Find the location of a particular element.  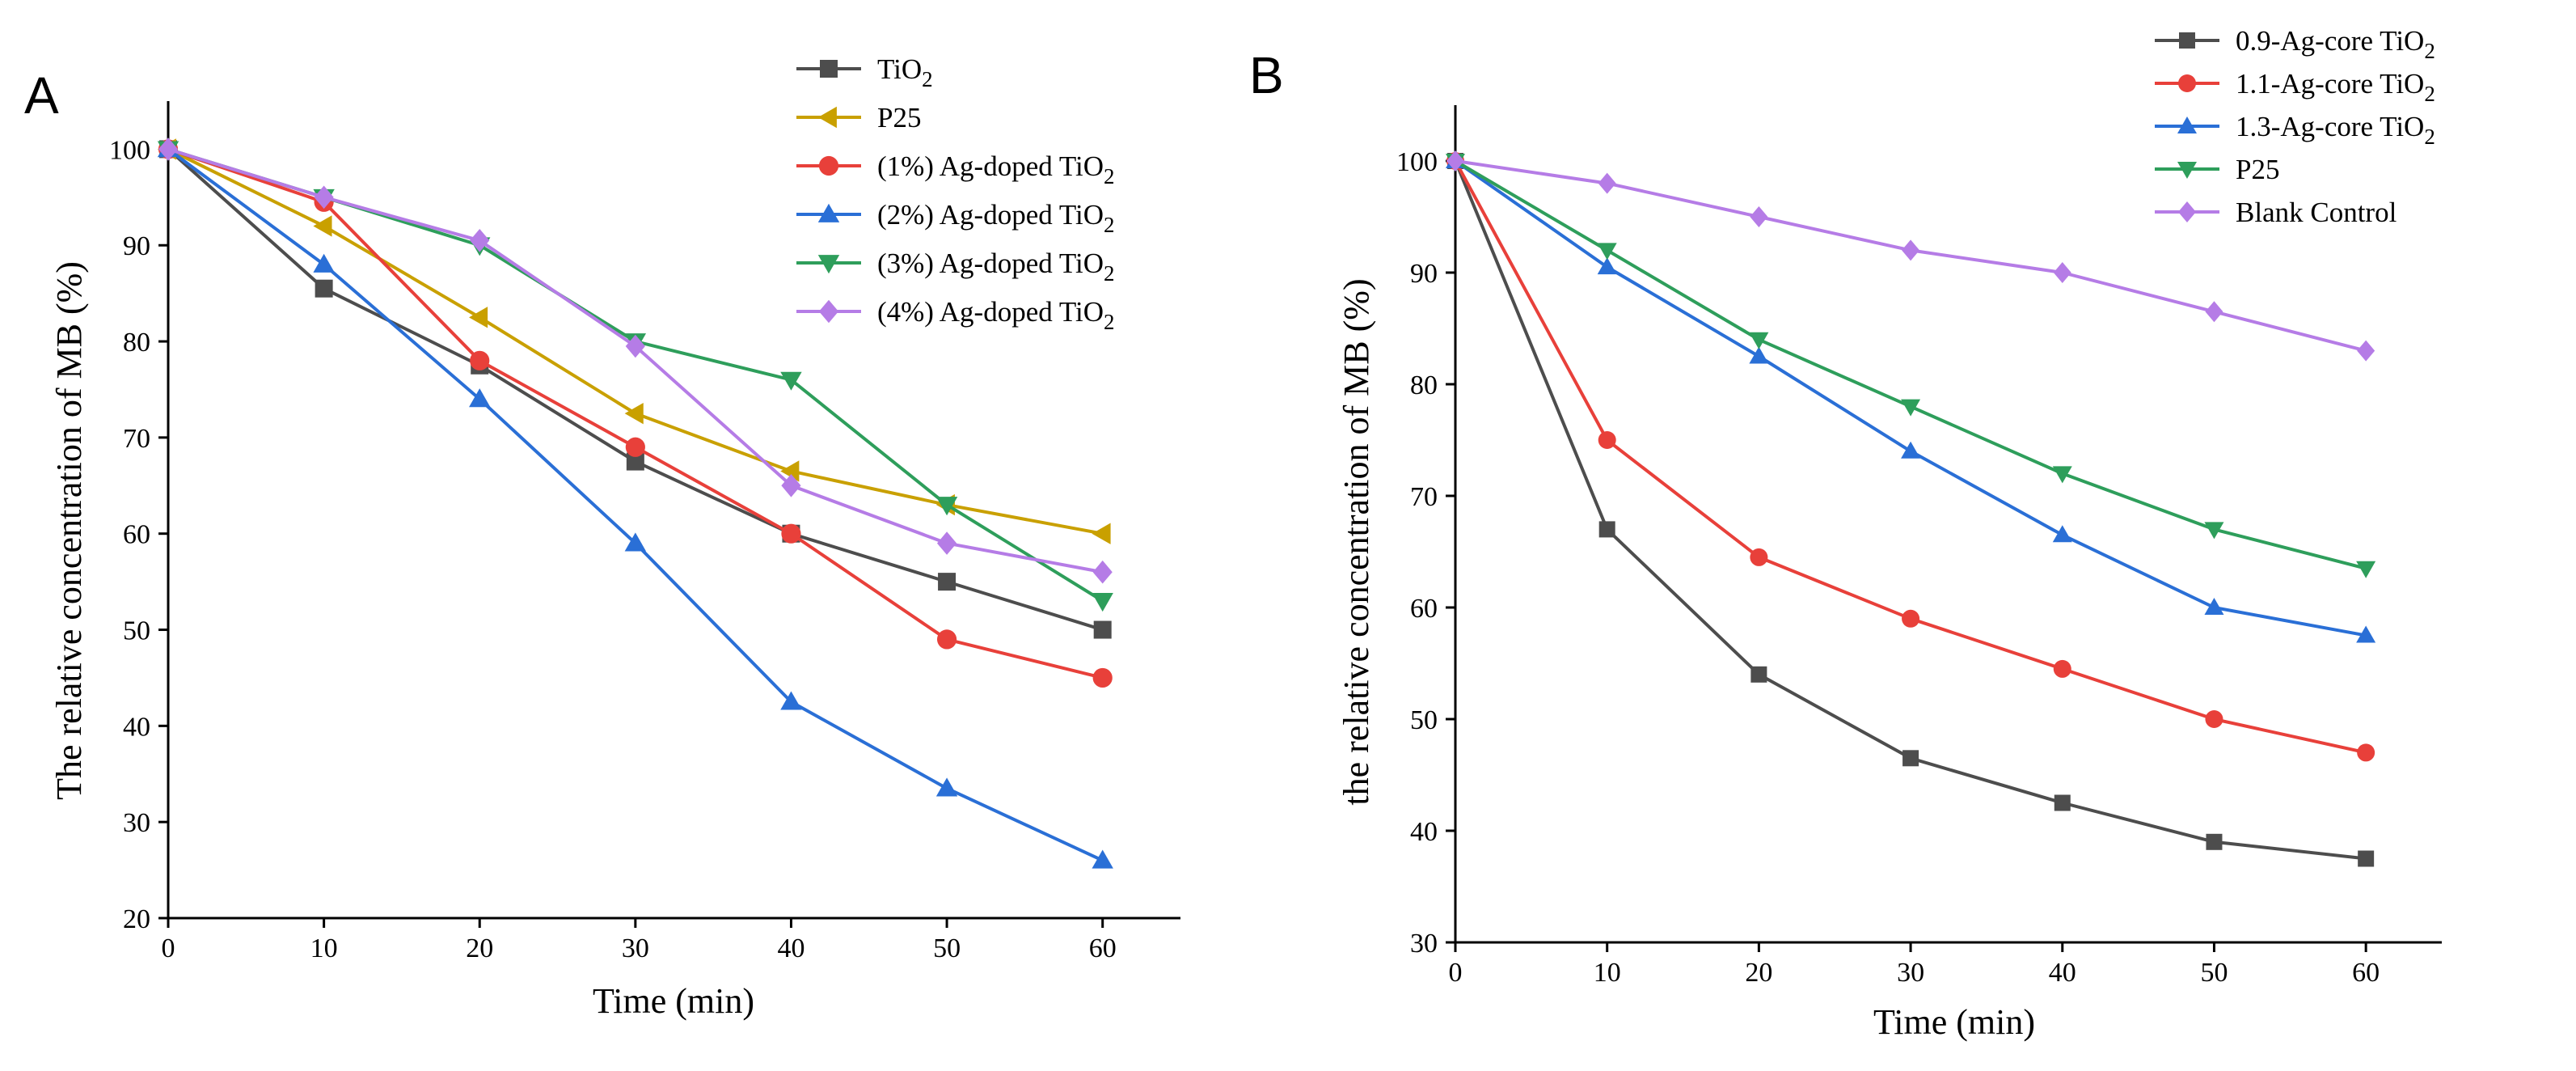

x-axis-title-a: Time (min) is located at coordinates (673, 1001).